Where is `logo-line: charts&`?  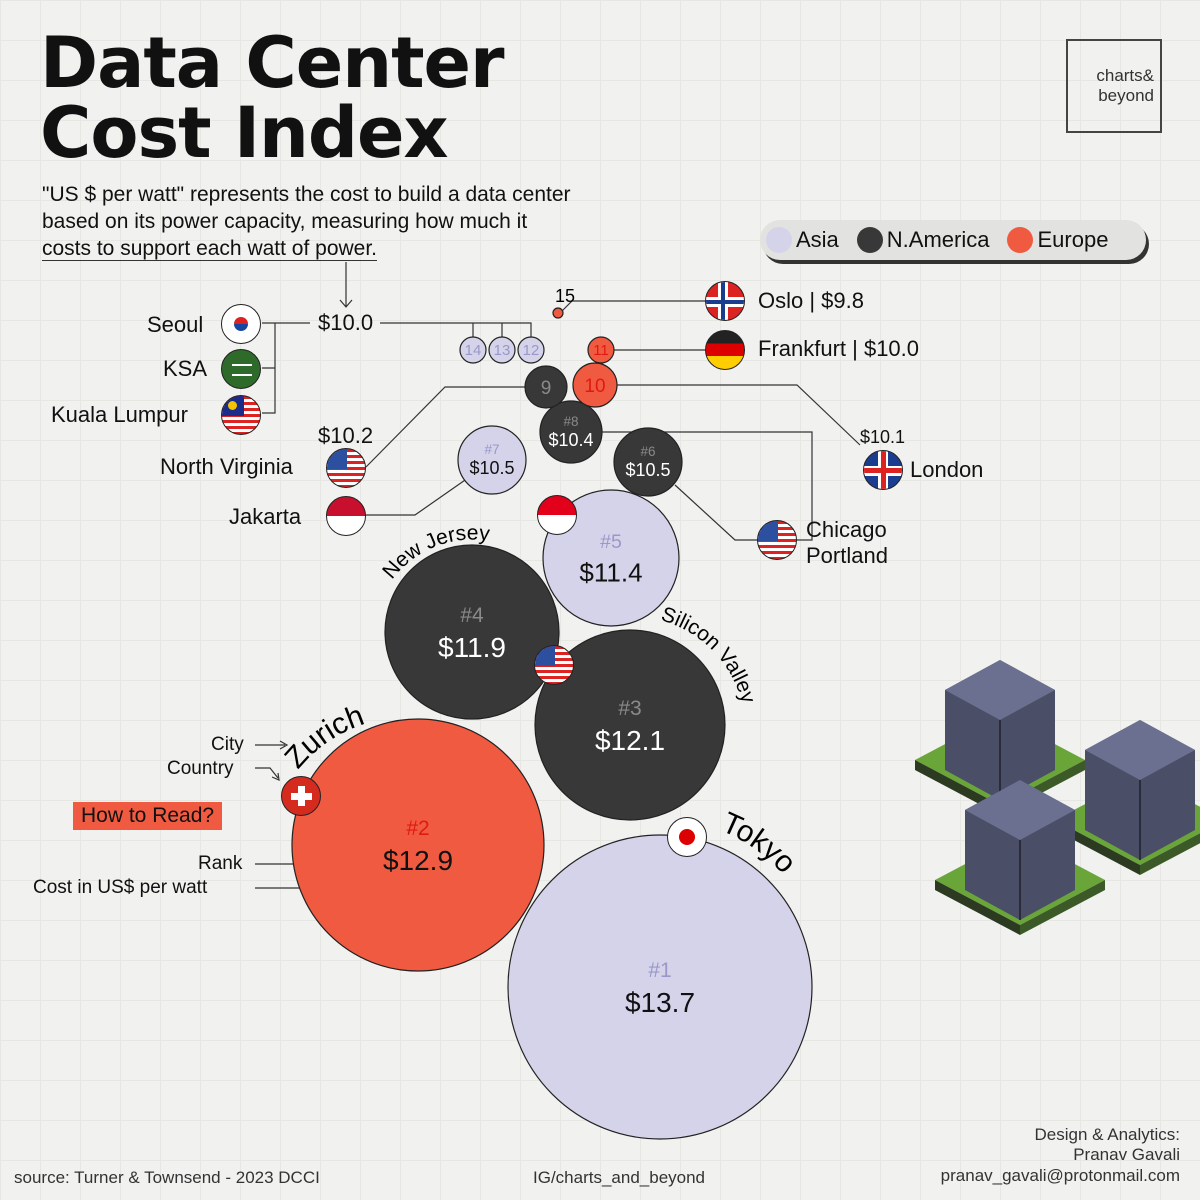
logo-line: charts& is located at coordinates (1125, 75).